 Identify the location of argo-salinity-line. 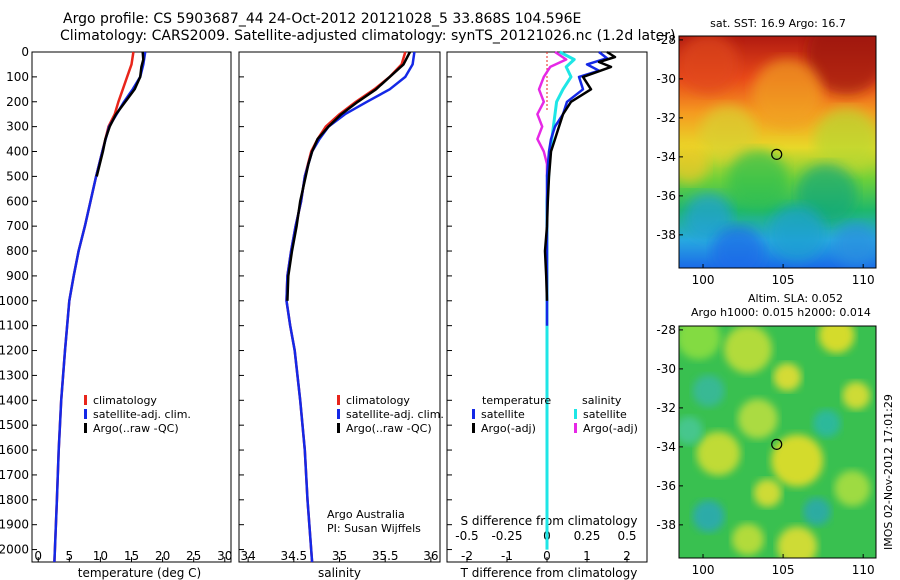
(349, 176).